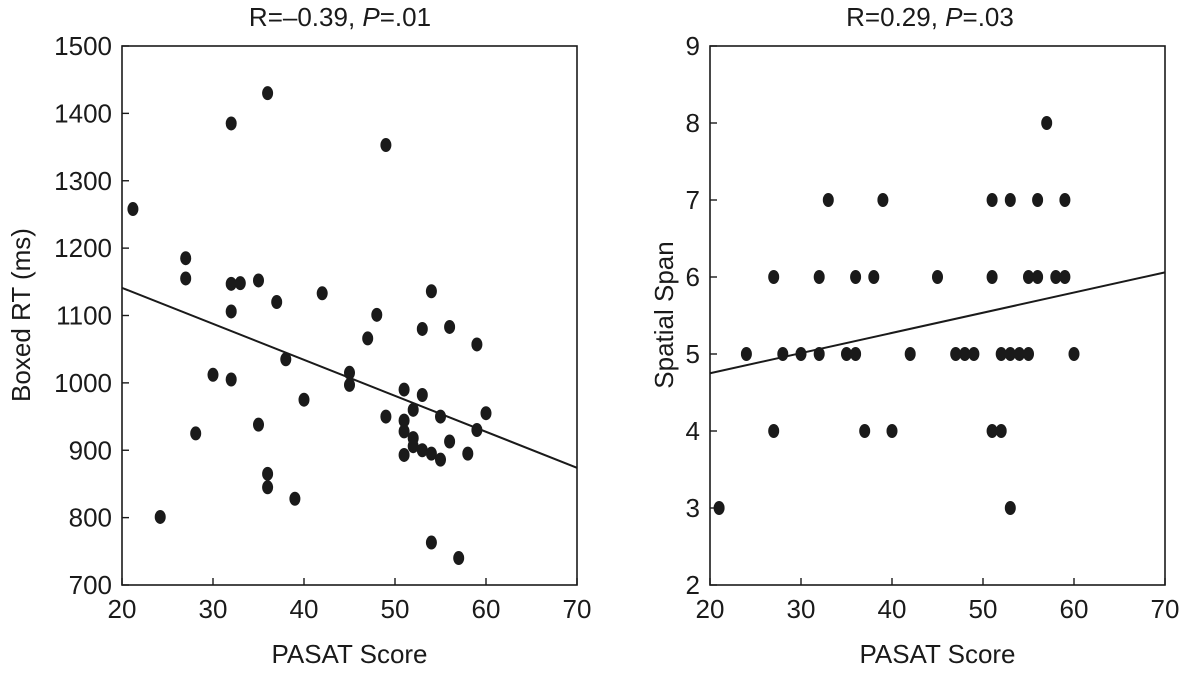 This screenshot has height=675, width=1185. Describe the element at coordinates (90, 585) in the screenshot. I see `y-tick-label: 700` at that location.